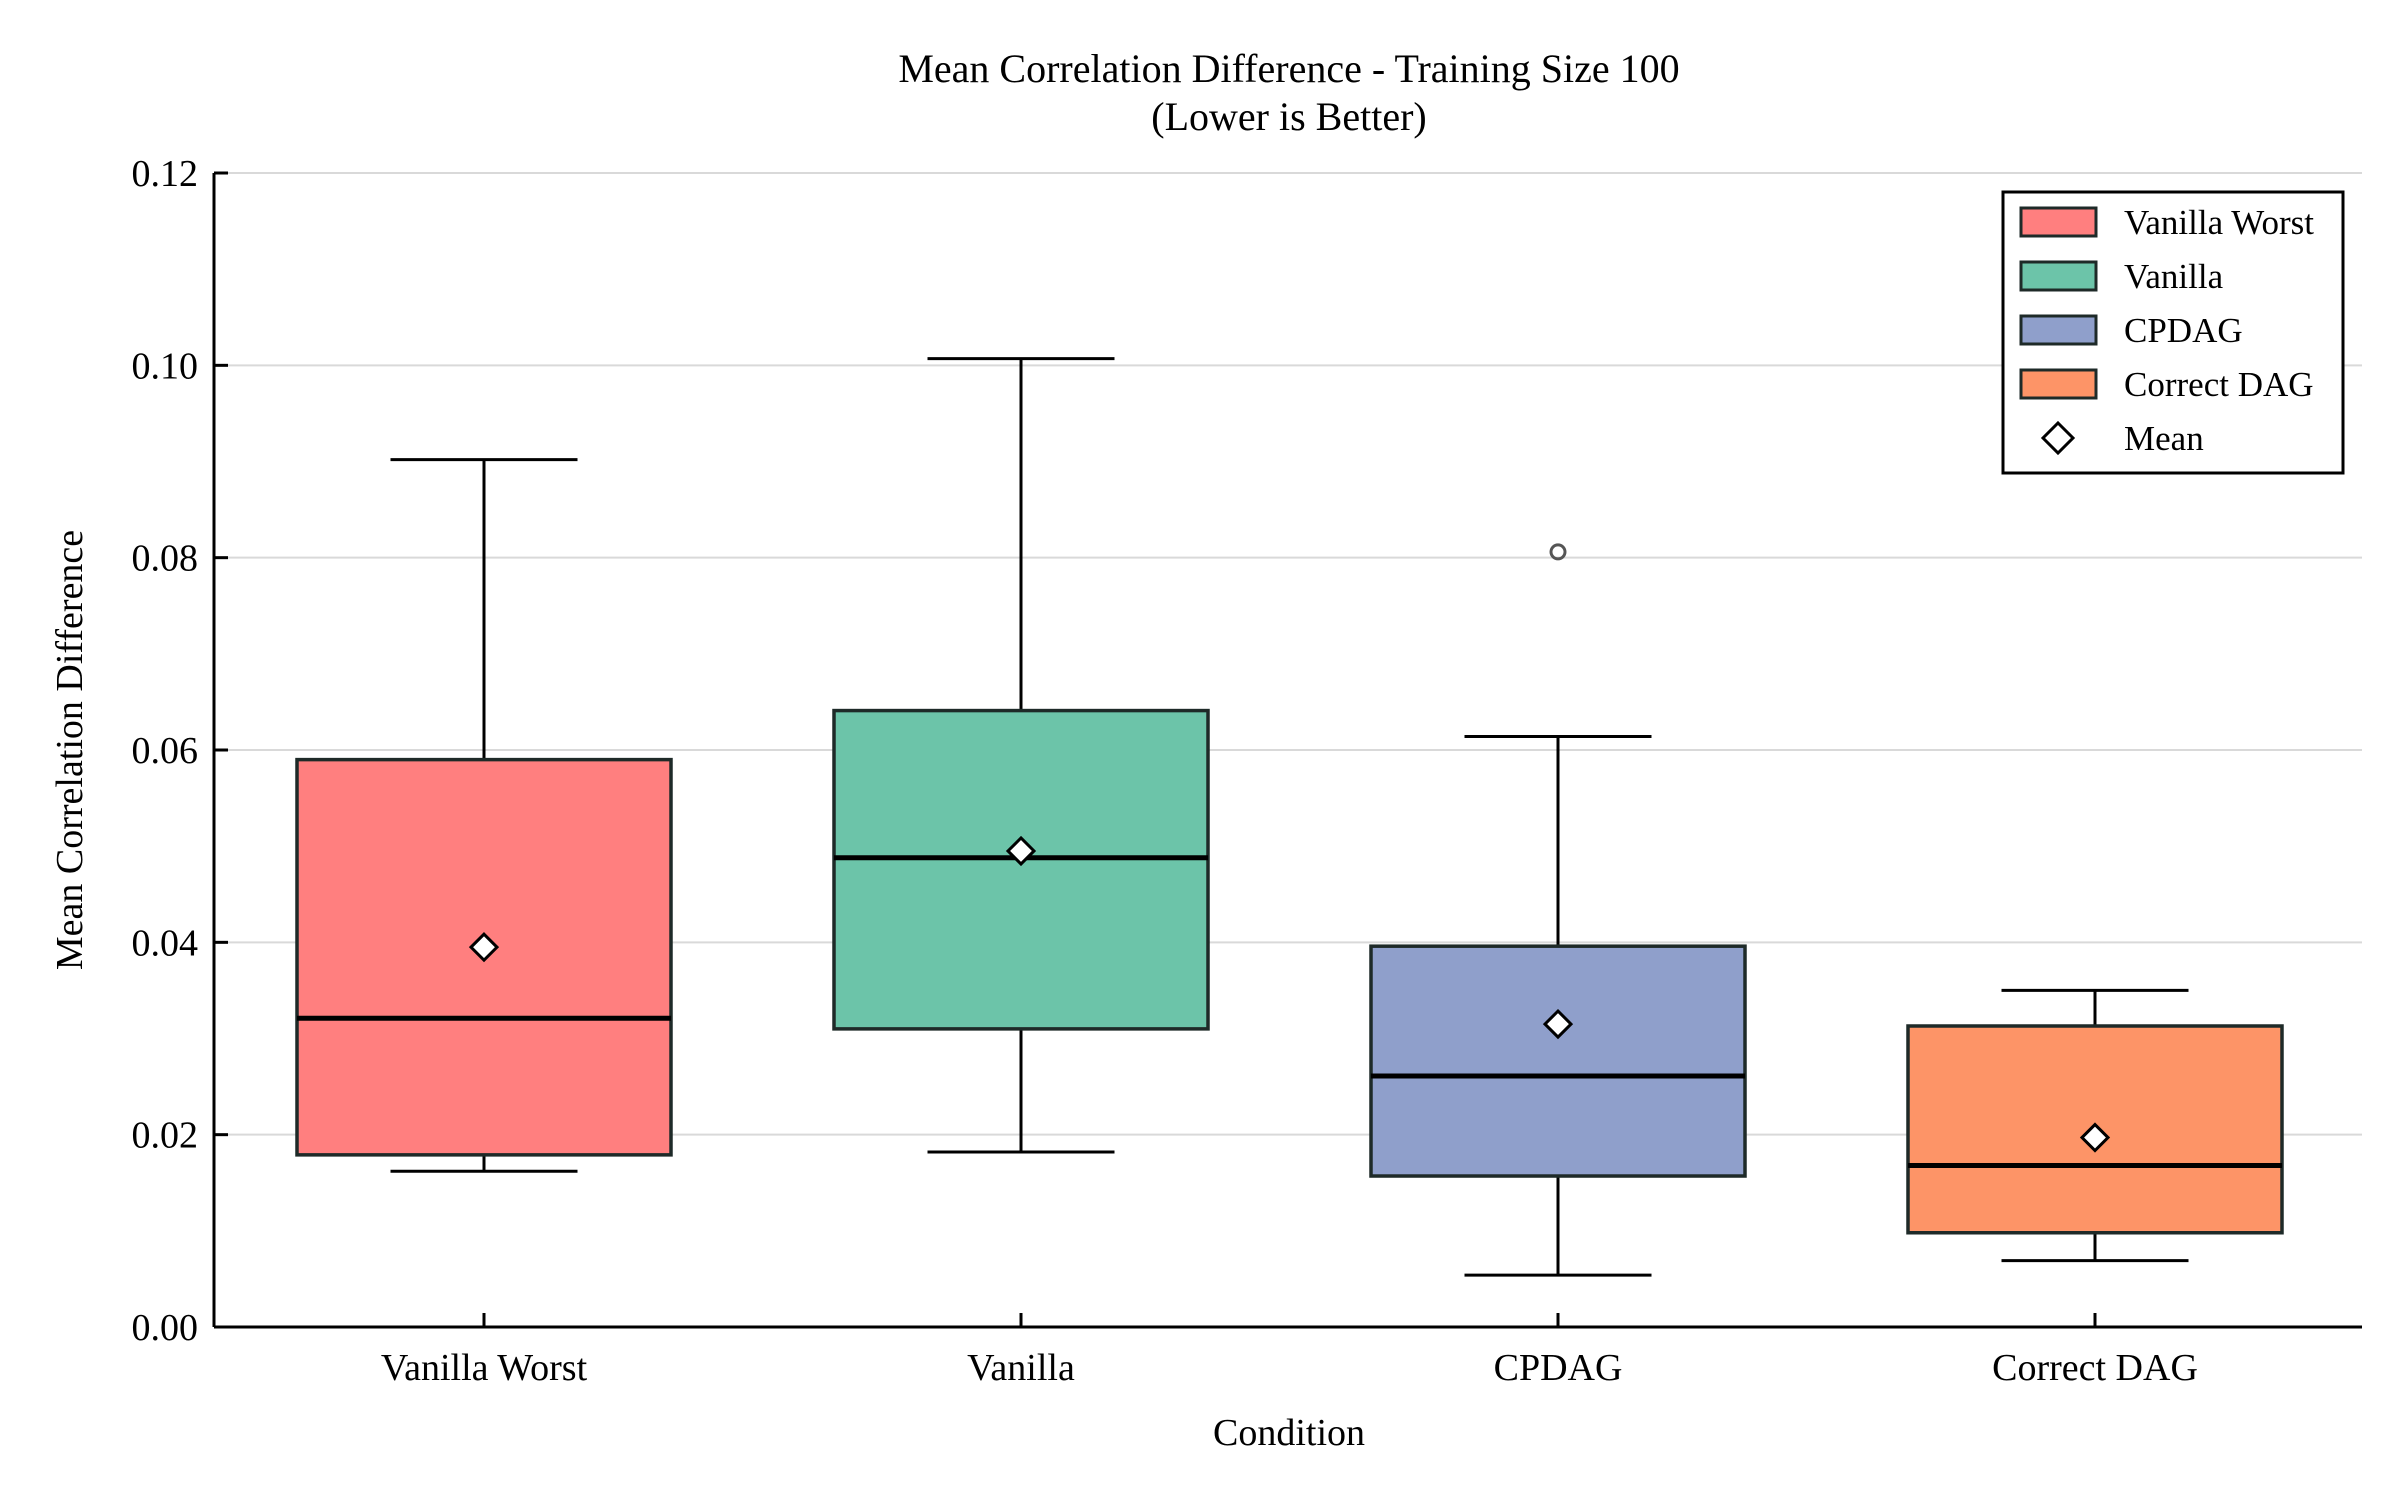 The image size is (2400, 1500). I want to click on legend-label: Vanilla Worst, so click(2219, 222).